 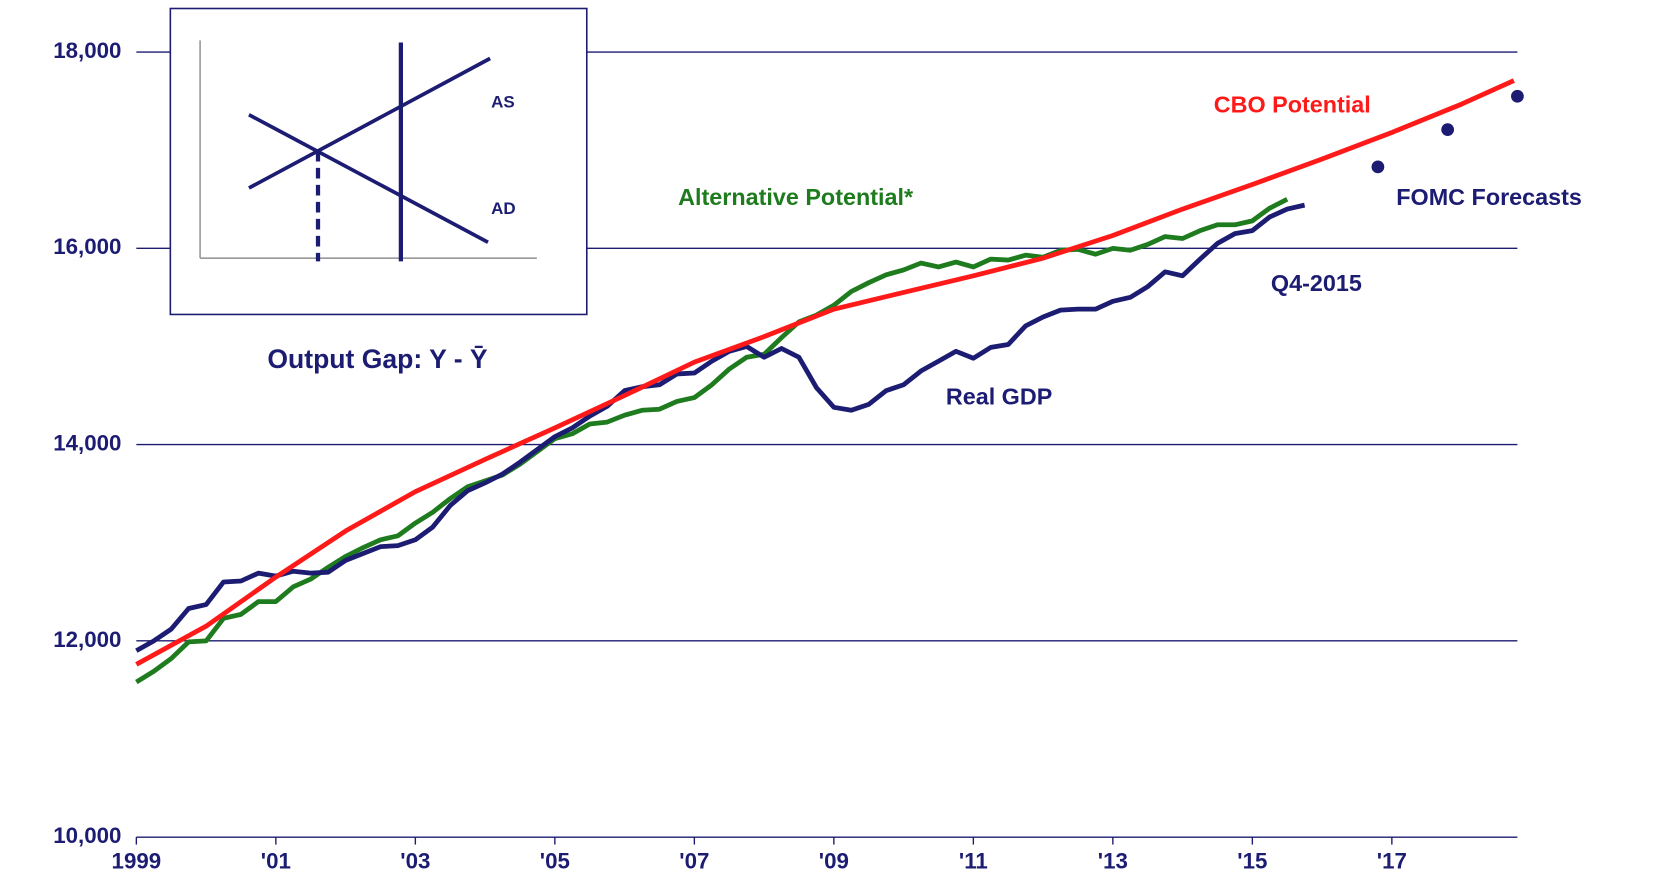 What do you see at coordinates (694, 861) in the screenshot?
I see `x-tick-label: '07` at bounding box center [694, 861].